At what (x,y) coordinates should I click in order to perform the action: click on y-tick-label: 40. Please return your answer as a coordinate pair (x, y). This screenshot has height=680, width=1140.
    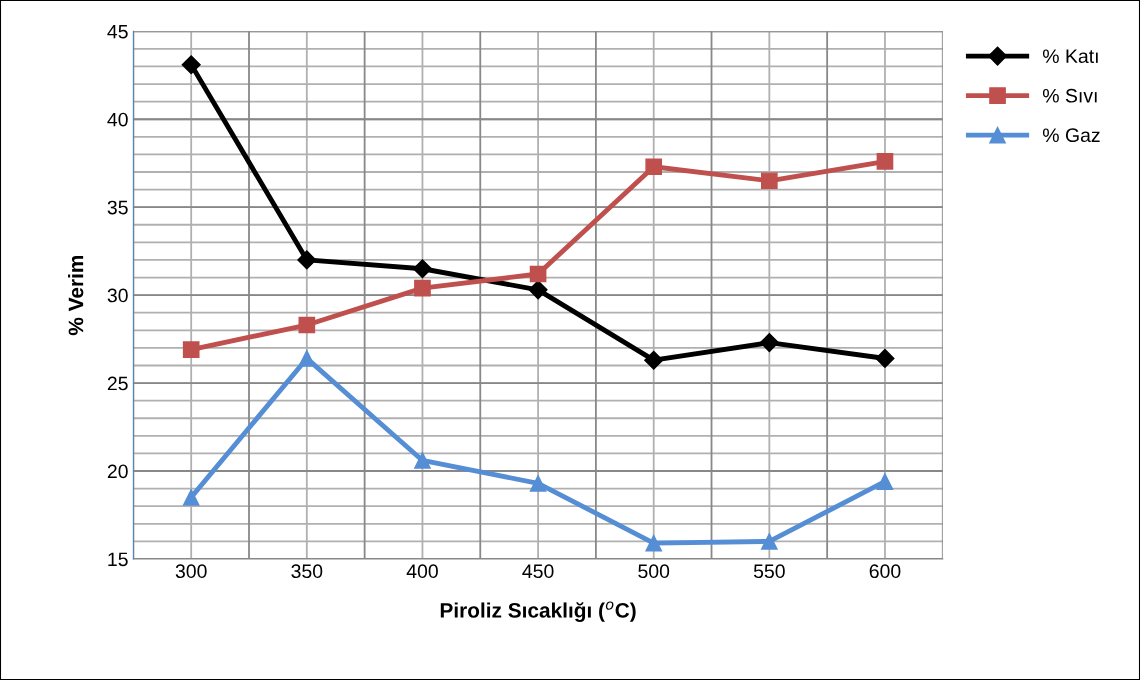
    Looking at the image, I should click on (117, 119).